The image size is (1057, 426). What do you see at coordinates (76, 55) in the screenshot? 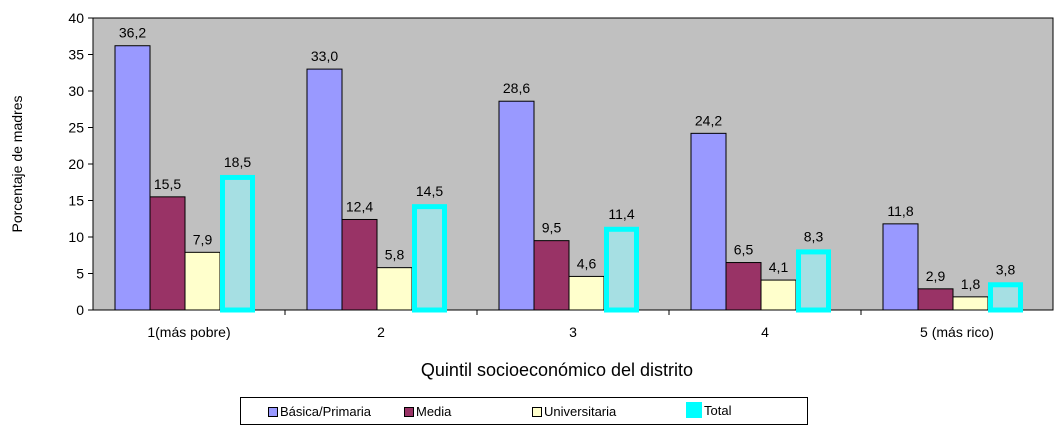
I see `y-tick-label: 35` at bounding box center [76, 55].